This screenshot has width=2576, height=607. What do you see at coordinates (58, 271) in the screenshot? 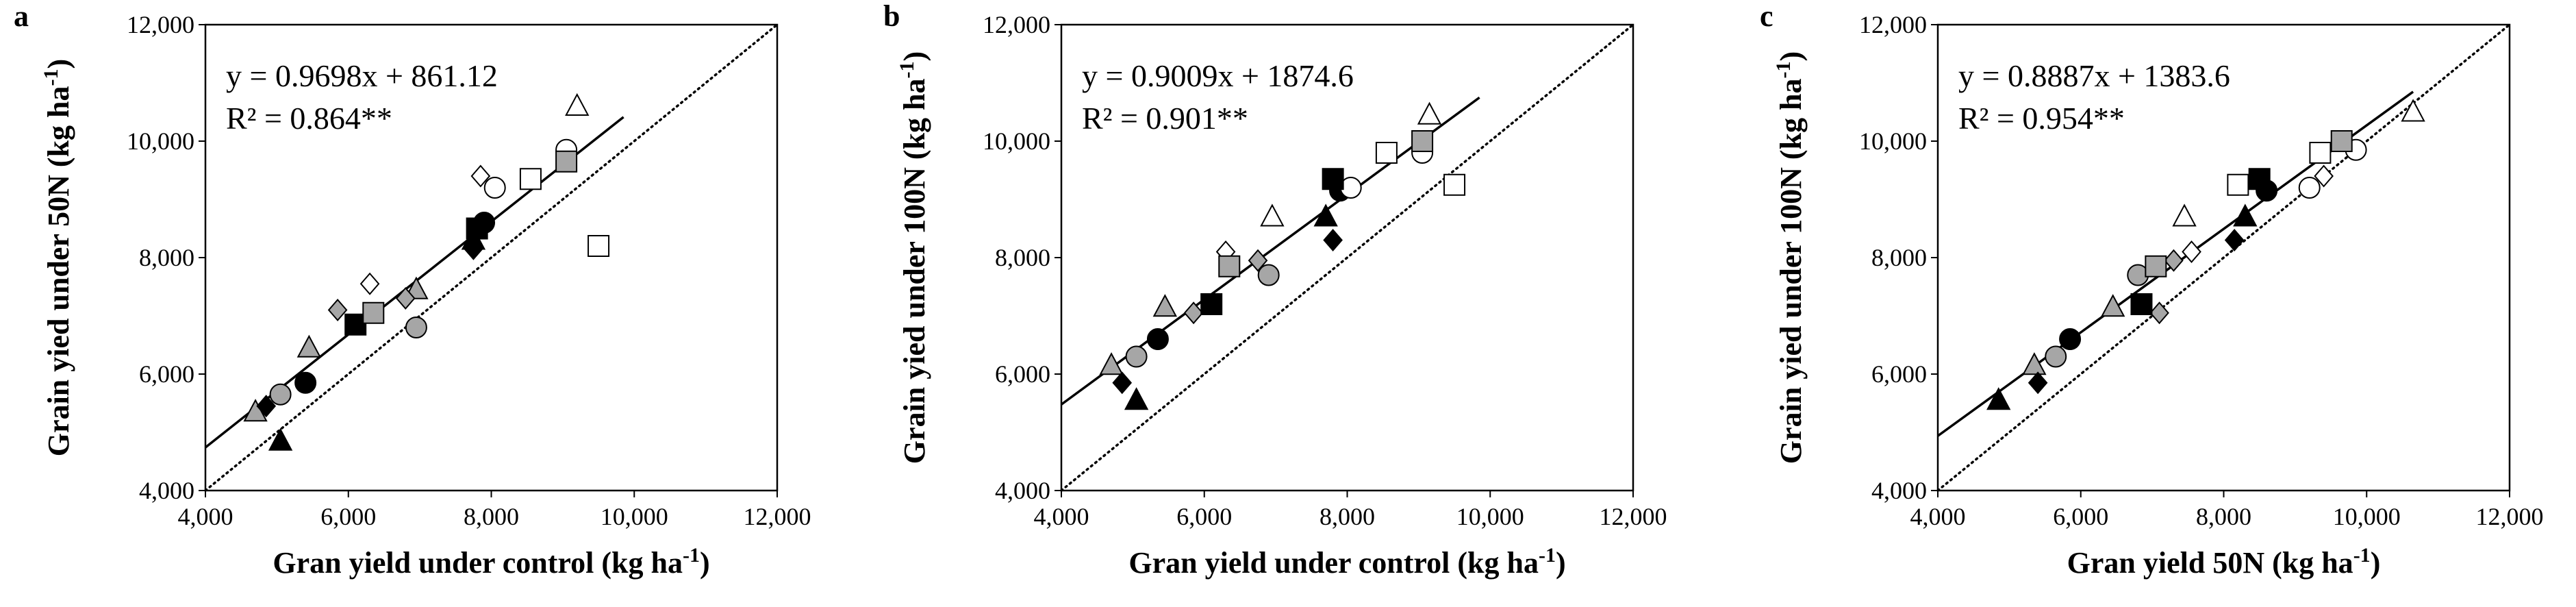
I see `y-axis-label-main: Grain yied under 50N (kg ha` at bounding box center [58, 271].